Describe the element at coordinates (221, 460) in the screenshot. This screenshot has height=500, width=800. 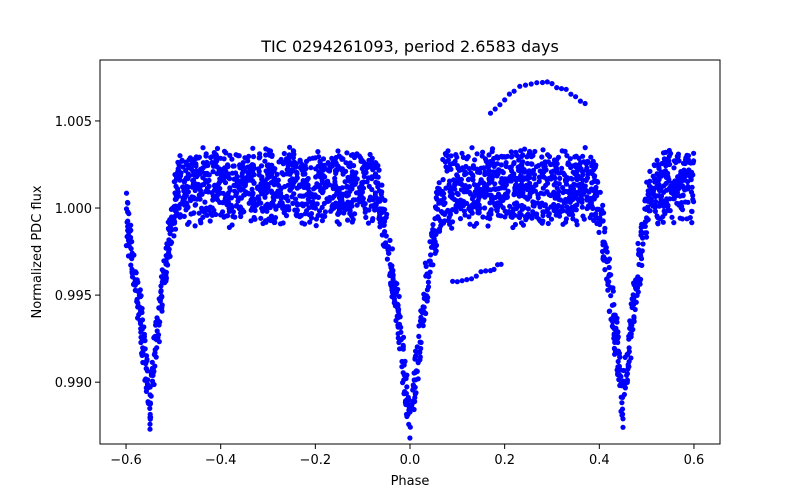
I see `x-tick-label: −0.4` at that location.